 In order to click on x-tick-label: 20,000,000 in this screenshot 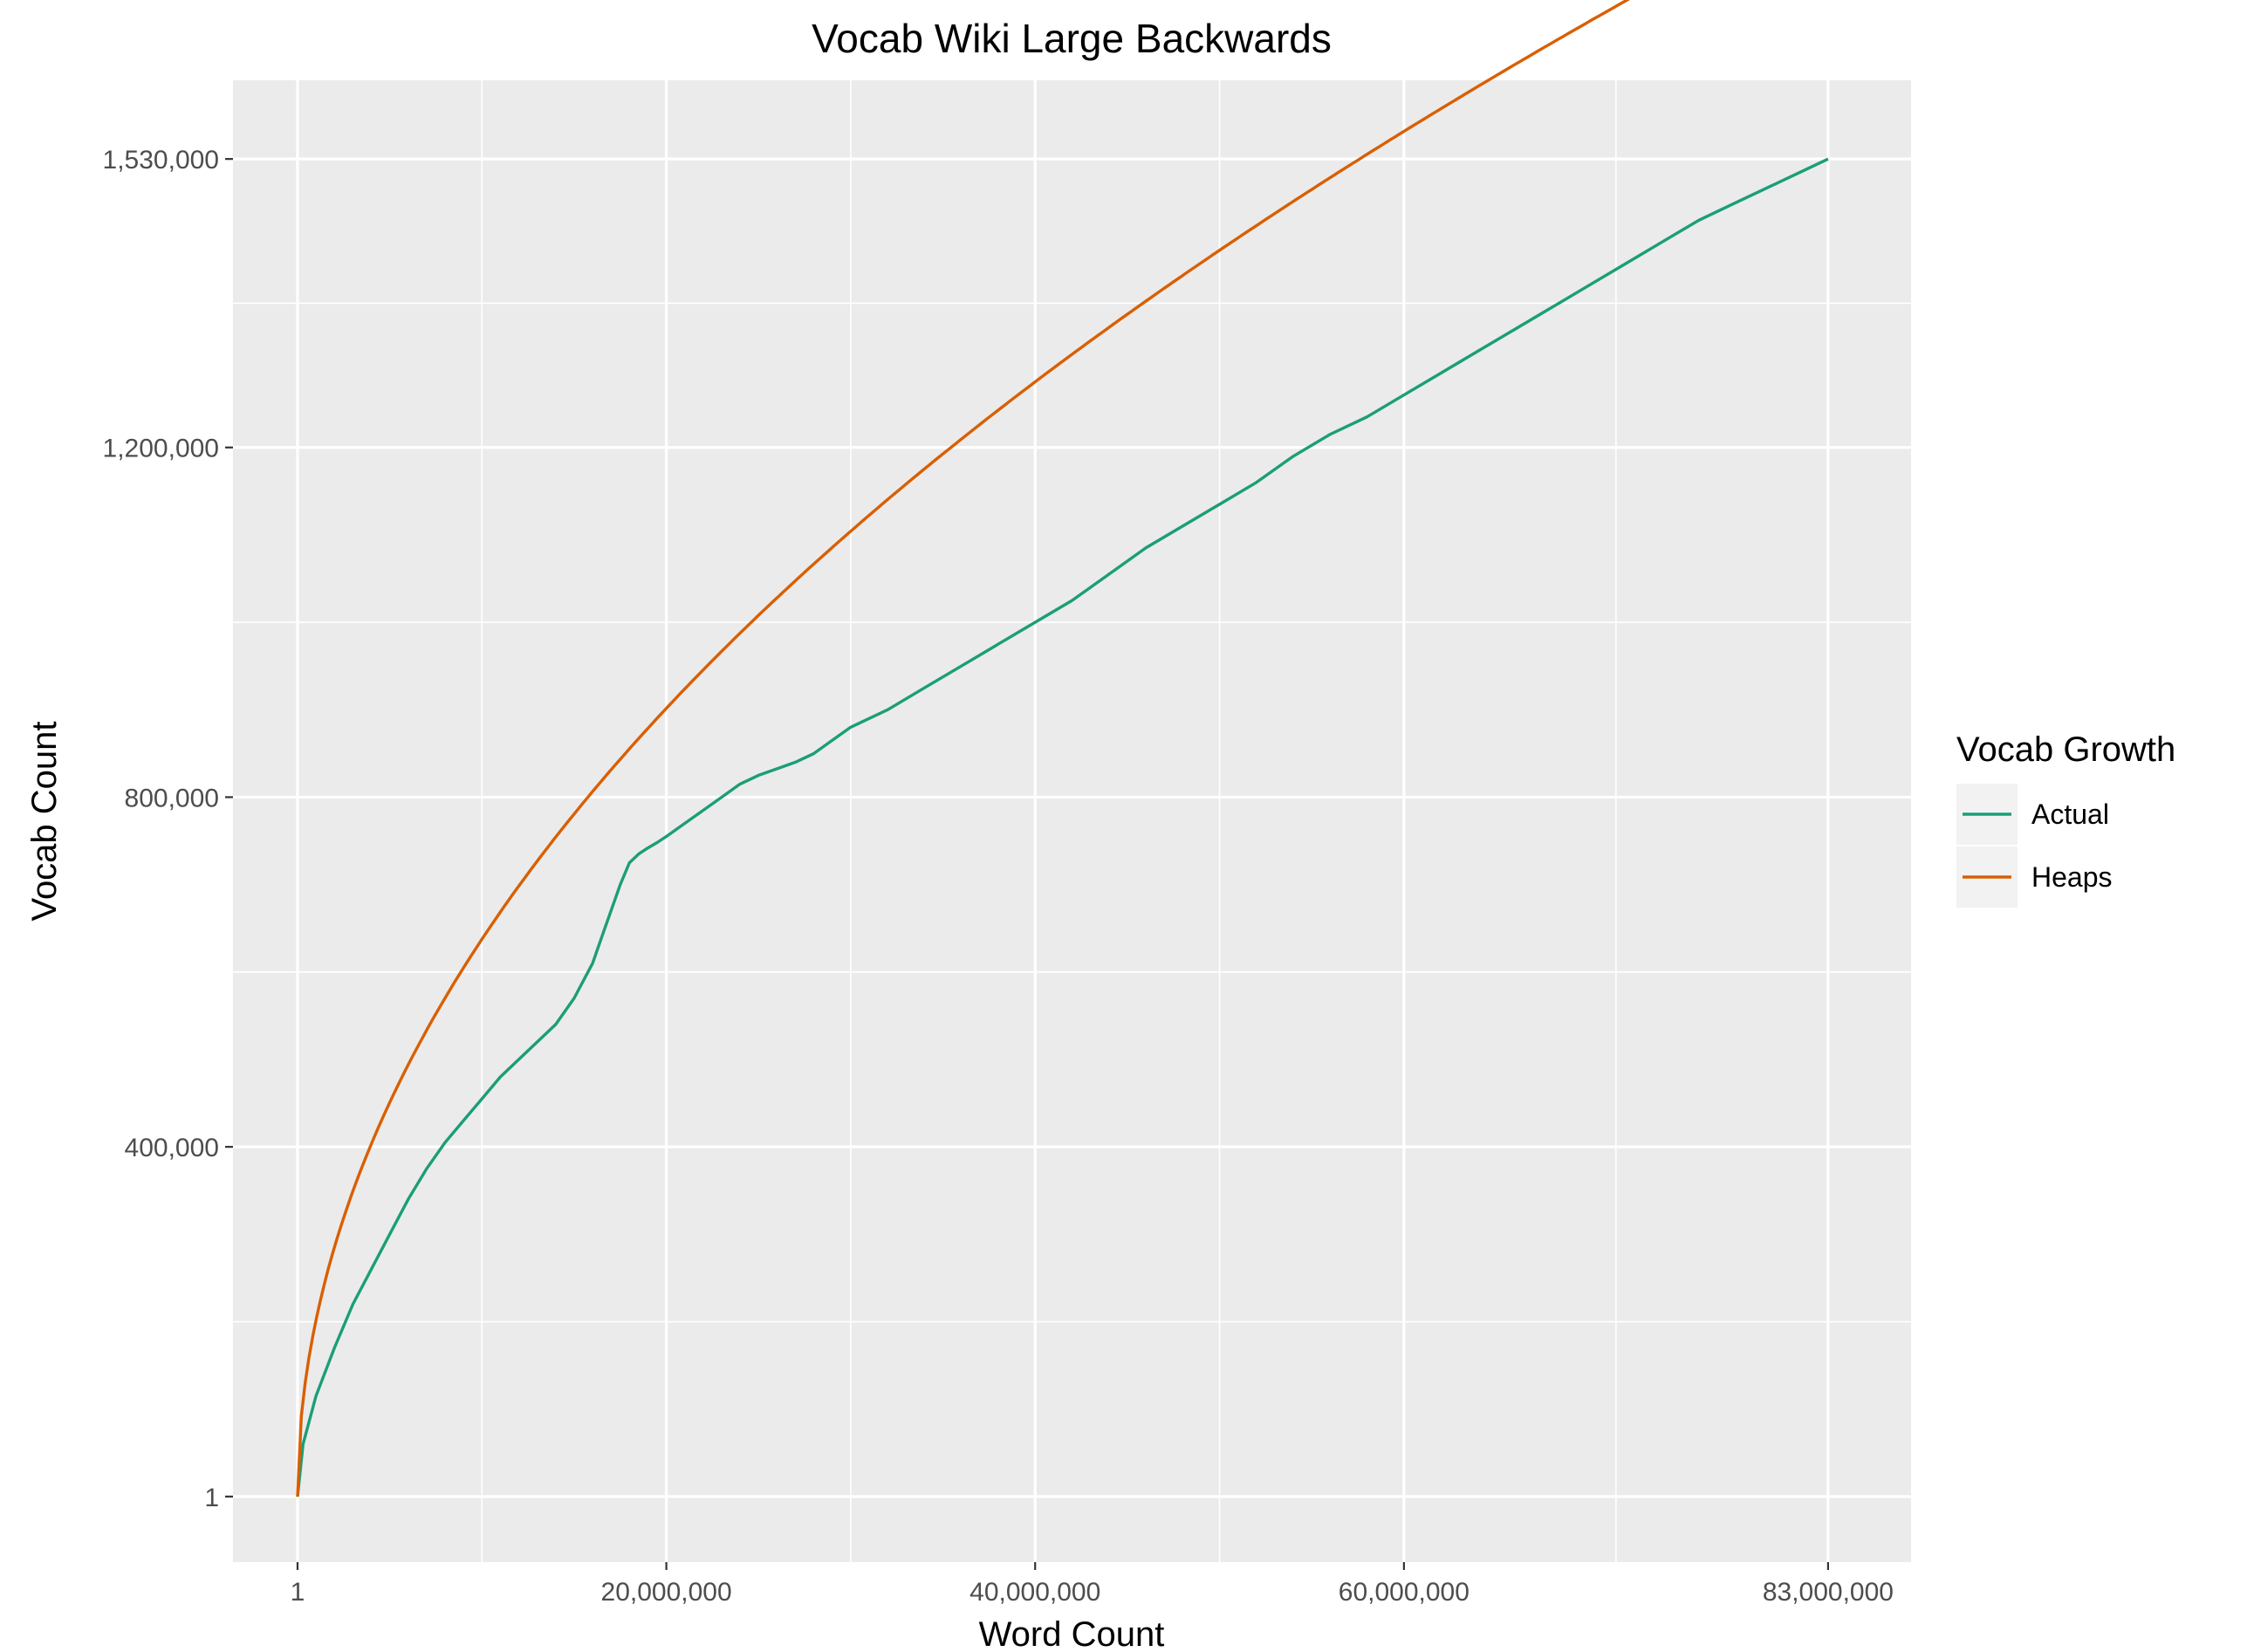, I will do `click(666, 1592)`.